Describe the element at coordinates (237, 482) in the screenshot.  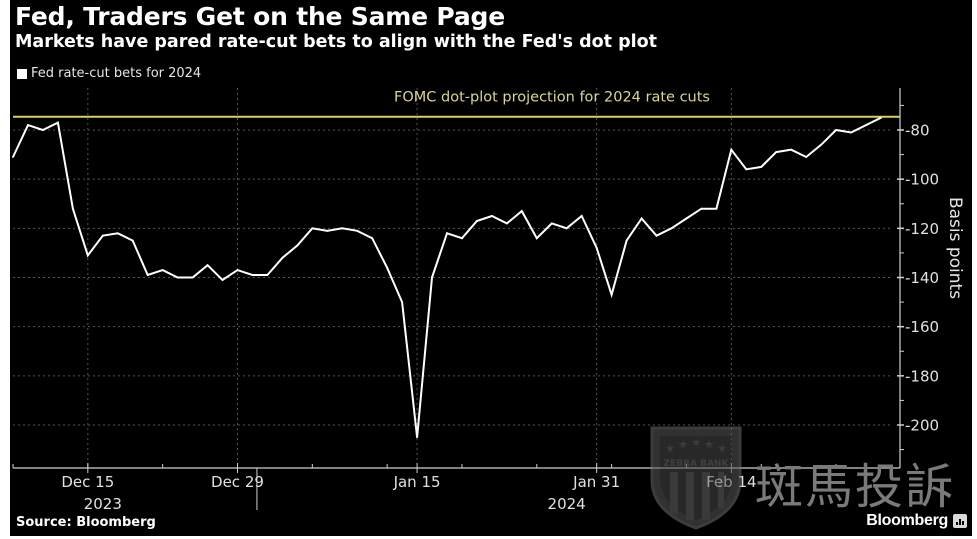
I see `x-tick-label: Dec 29` at that location.